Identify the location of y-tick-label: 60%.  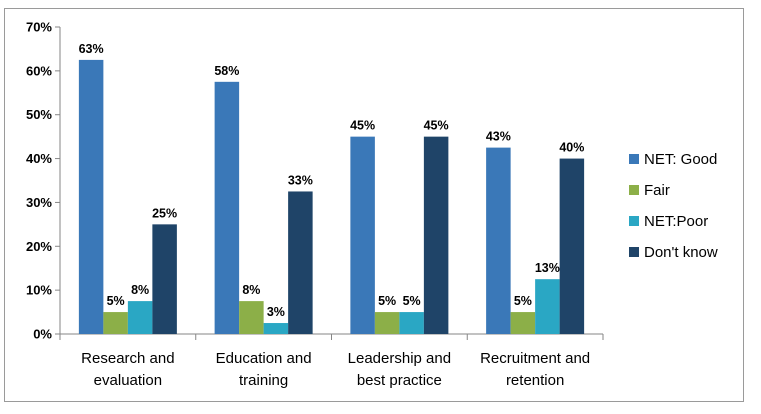
(39, 70).